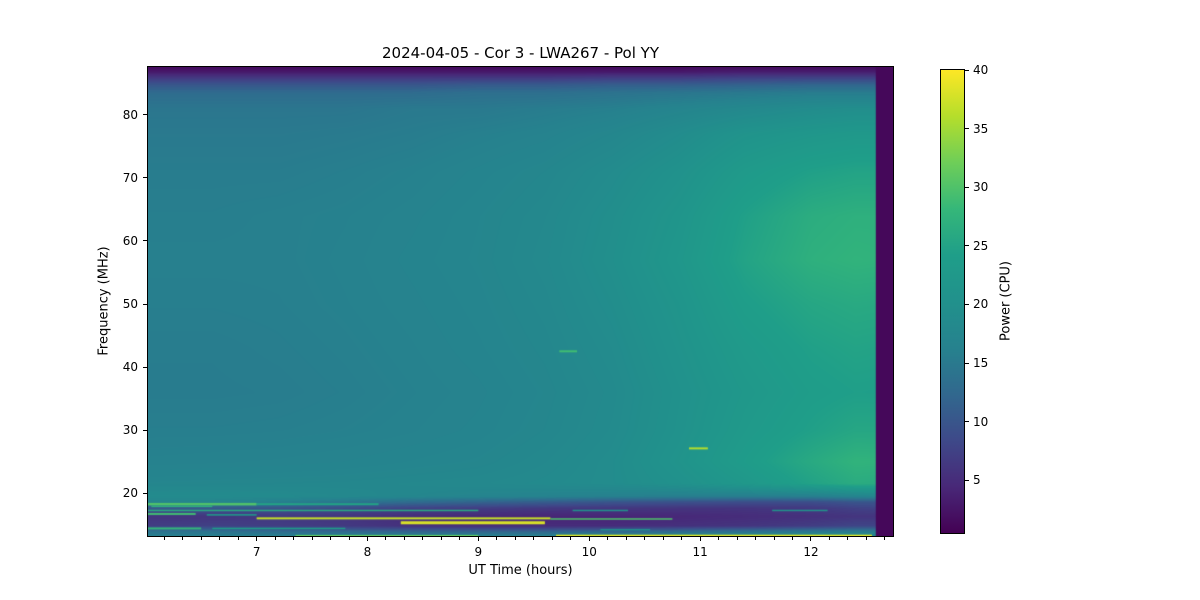 The image size is (1200, 600). I want to click on colorbar-tick-label: 25, so click(981, 245).